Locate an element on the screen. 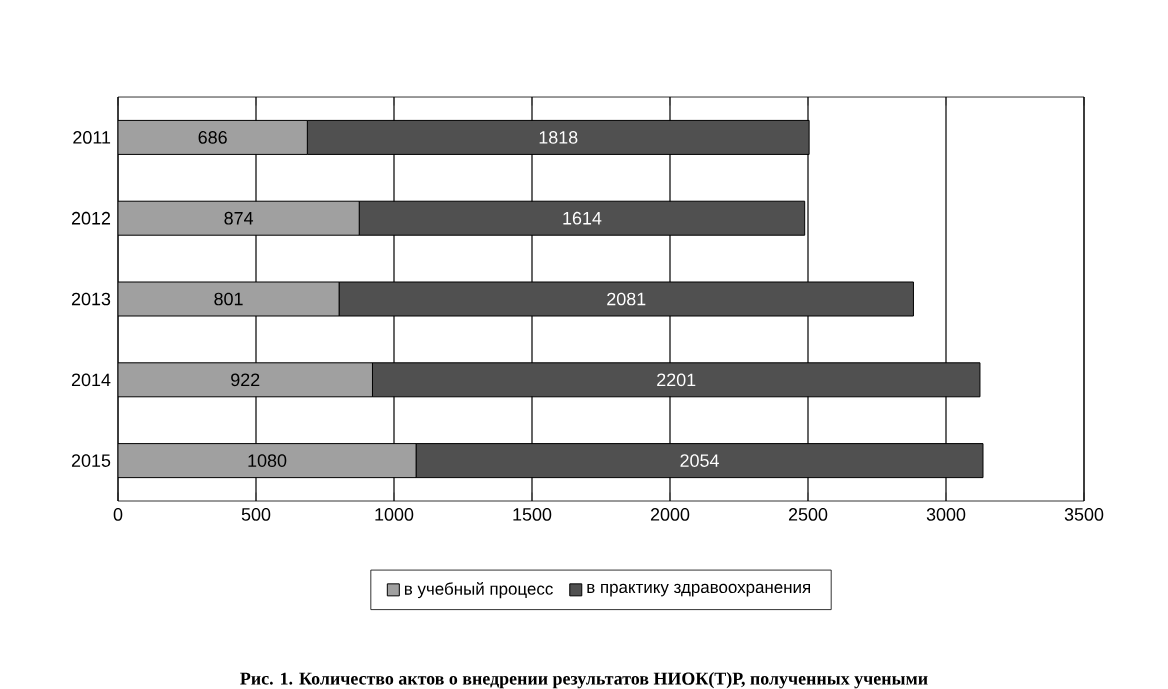  legend-label: в практику здравоохранения is located at coordinates (699, 590).